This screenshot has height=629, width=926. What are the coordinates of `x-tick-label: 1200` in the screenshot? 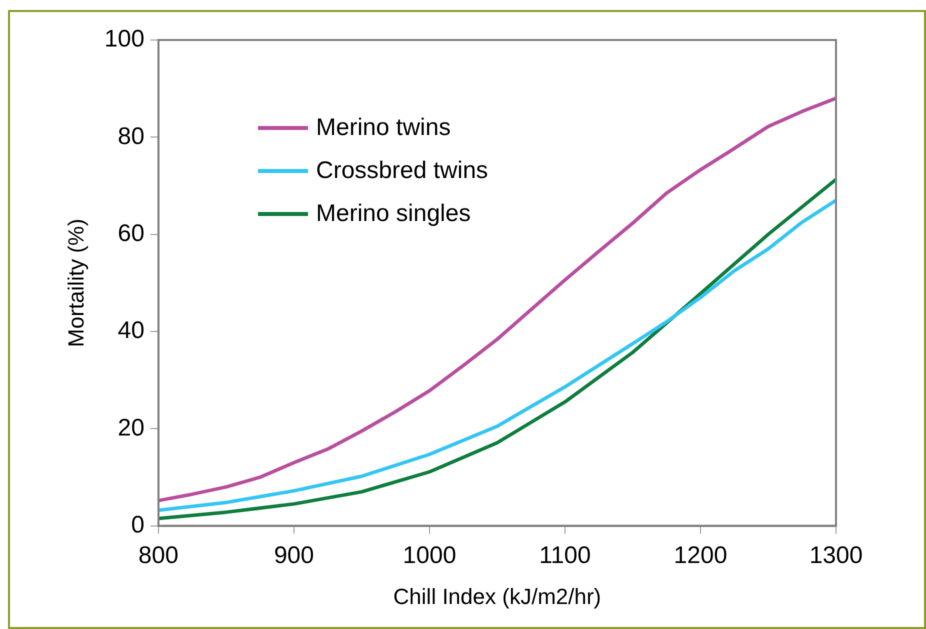 It's located at (701, 555).